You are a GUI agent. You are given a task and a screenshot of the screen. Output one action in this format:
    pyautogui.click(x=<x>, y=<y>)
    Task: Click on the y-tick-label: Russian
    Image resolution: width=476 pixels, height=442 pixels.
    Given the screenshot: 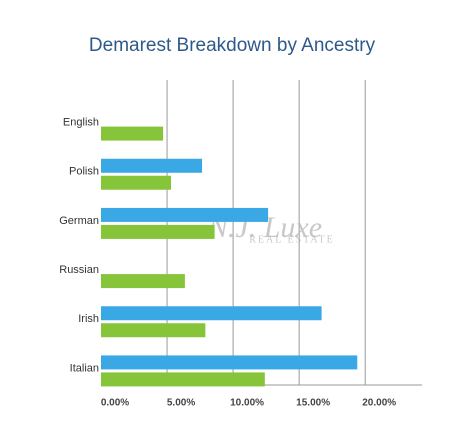 What is the action you would take?
    pyautogui.click(x=79, y=270)
    